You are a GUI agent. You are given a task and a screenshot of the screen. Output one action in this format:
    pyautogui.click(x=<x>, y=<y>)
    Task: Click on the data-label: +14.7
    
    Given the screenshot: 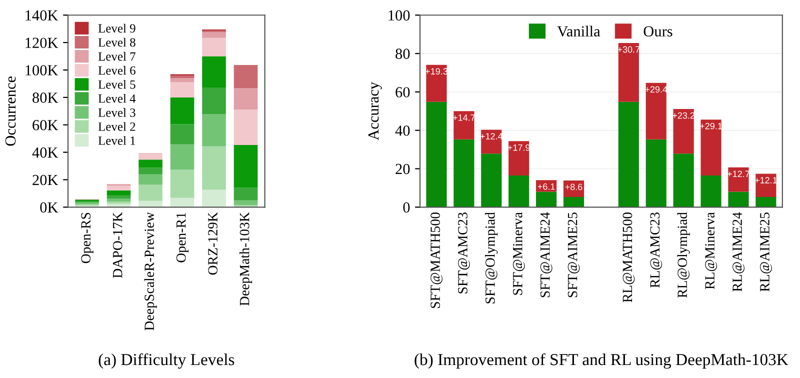 What is the action you would take?
    pyautogui.click(x=463, y=117)
    